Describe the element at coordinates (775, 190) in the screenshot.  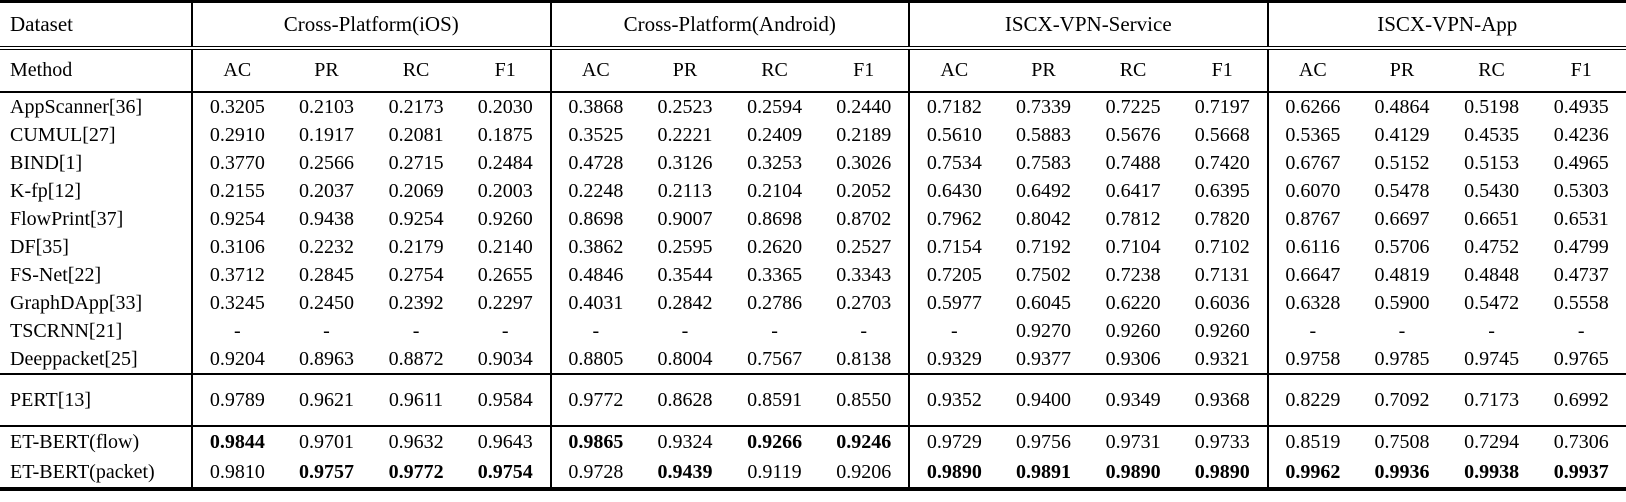
I see `metric-value-cell: 0.2104` at that location.